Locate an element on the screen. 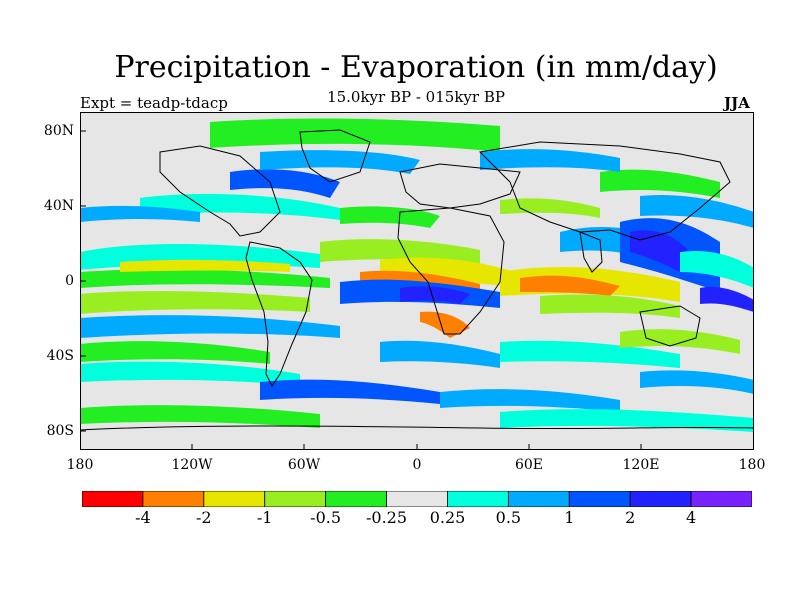  colorbar-label: 0.25 is located at coordinates (447, 517).